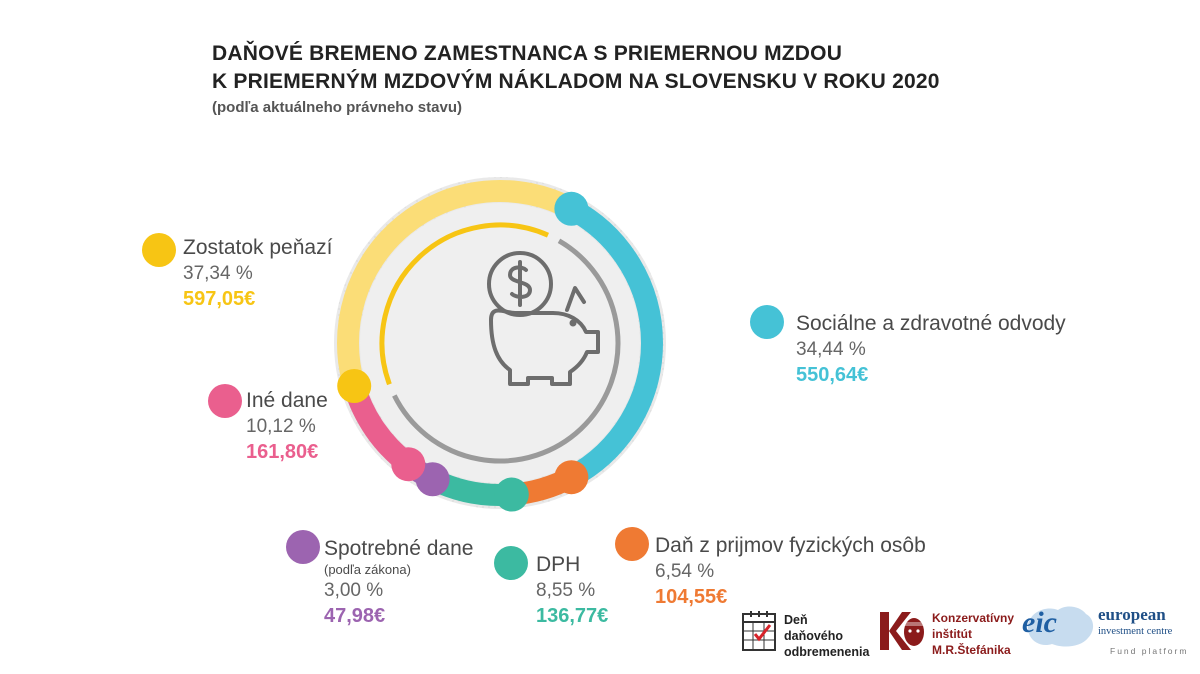  What do you see at coordinates (691, 597) in the screenshot?
I see `legend-amount: 104,55€` at bounding box center [691, 597].